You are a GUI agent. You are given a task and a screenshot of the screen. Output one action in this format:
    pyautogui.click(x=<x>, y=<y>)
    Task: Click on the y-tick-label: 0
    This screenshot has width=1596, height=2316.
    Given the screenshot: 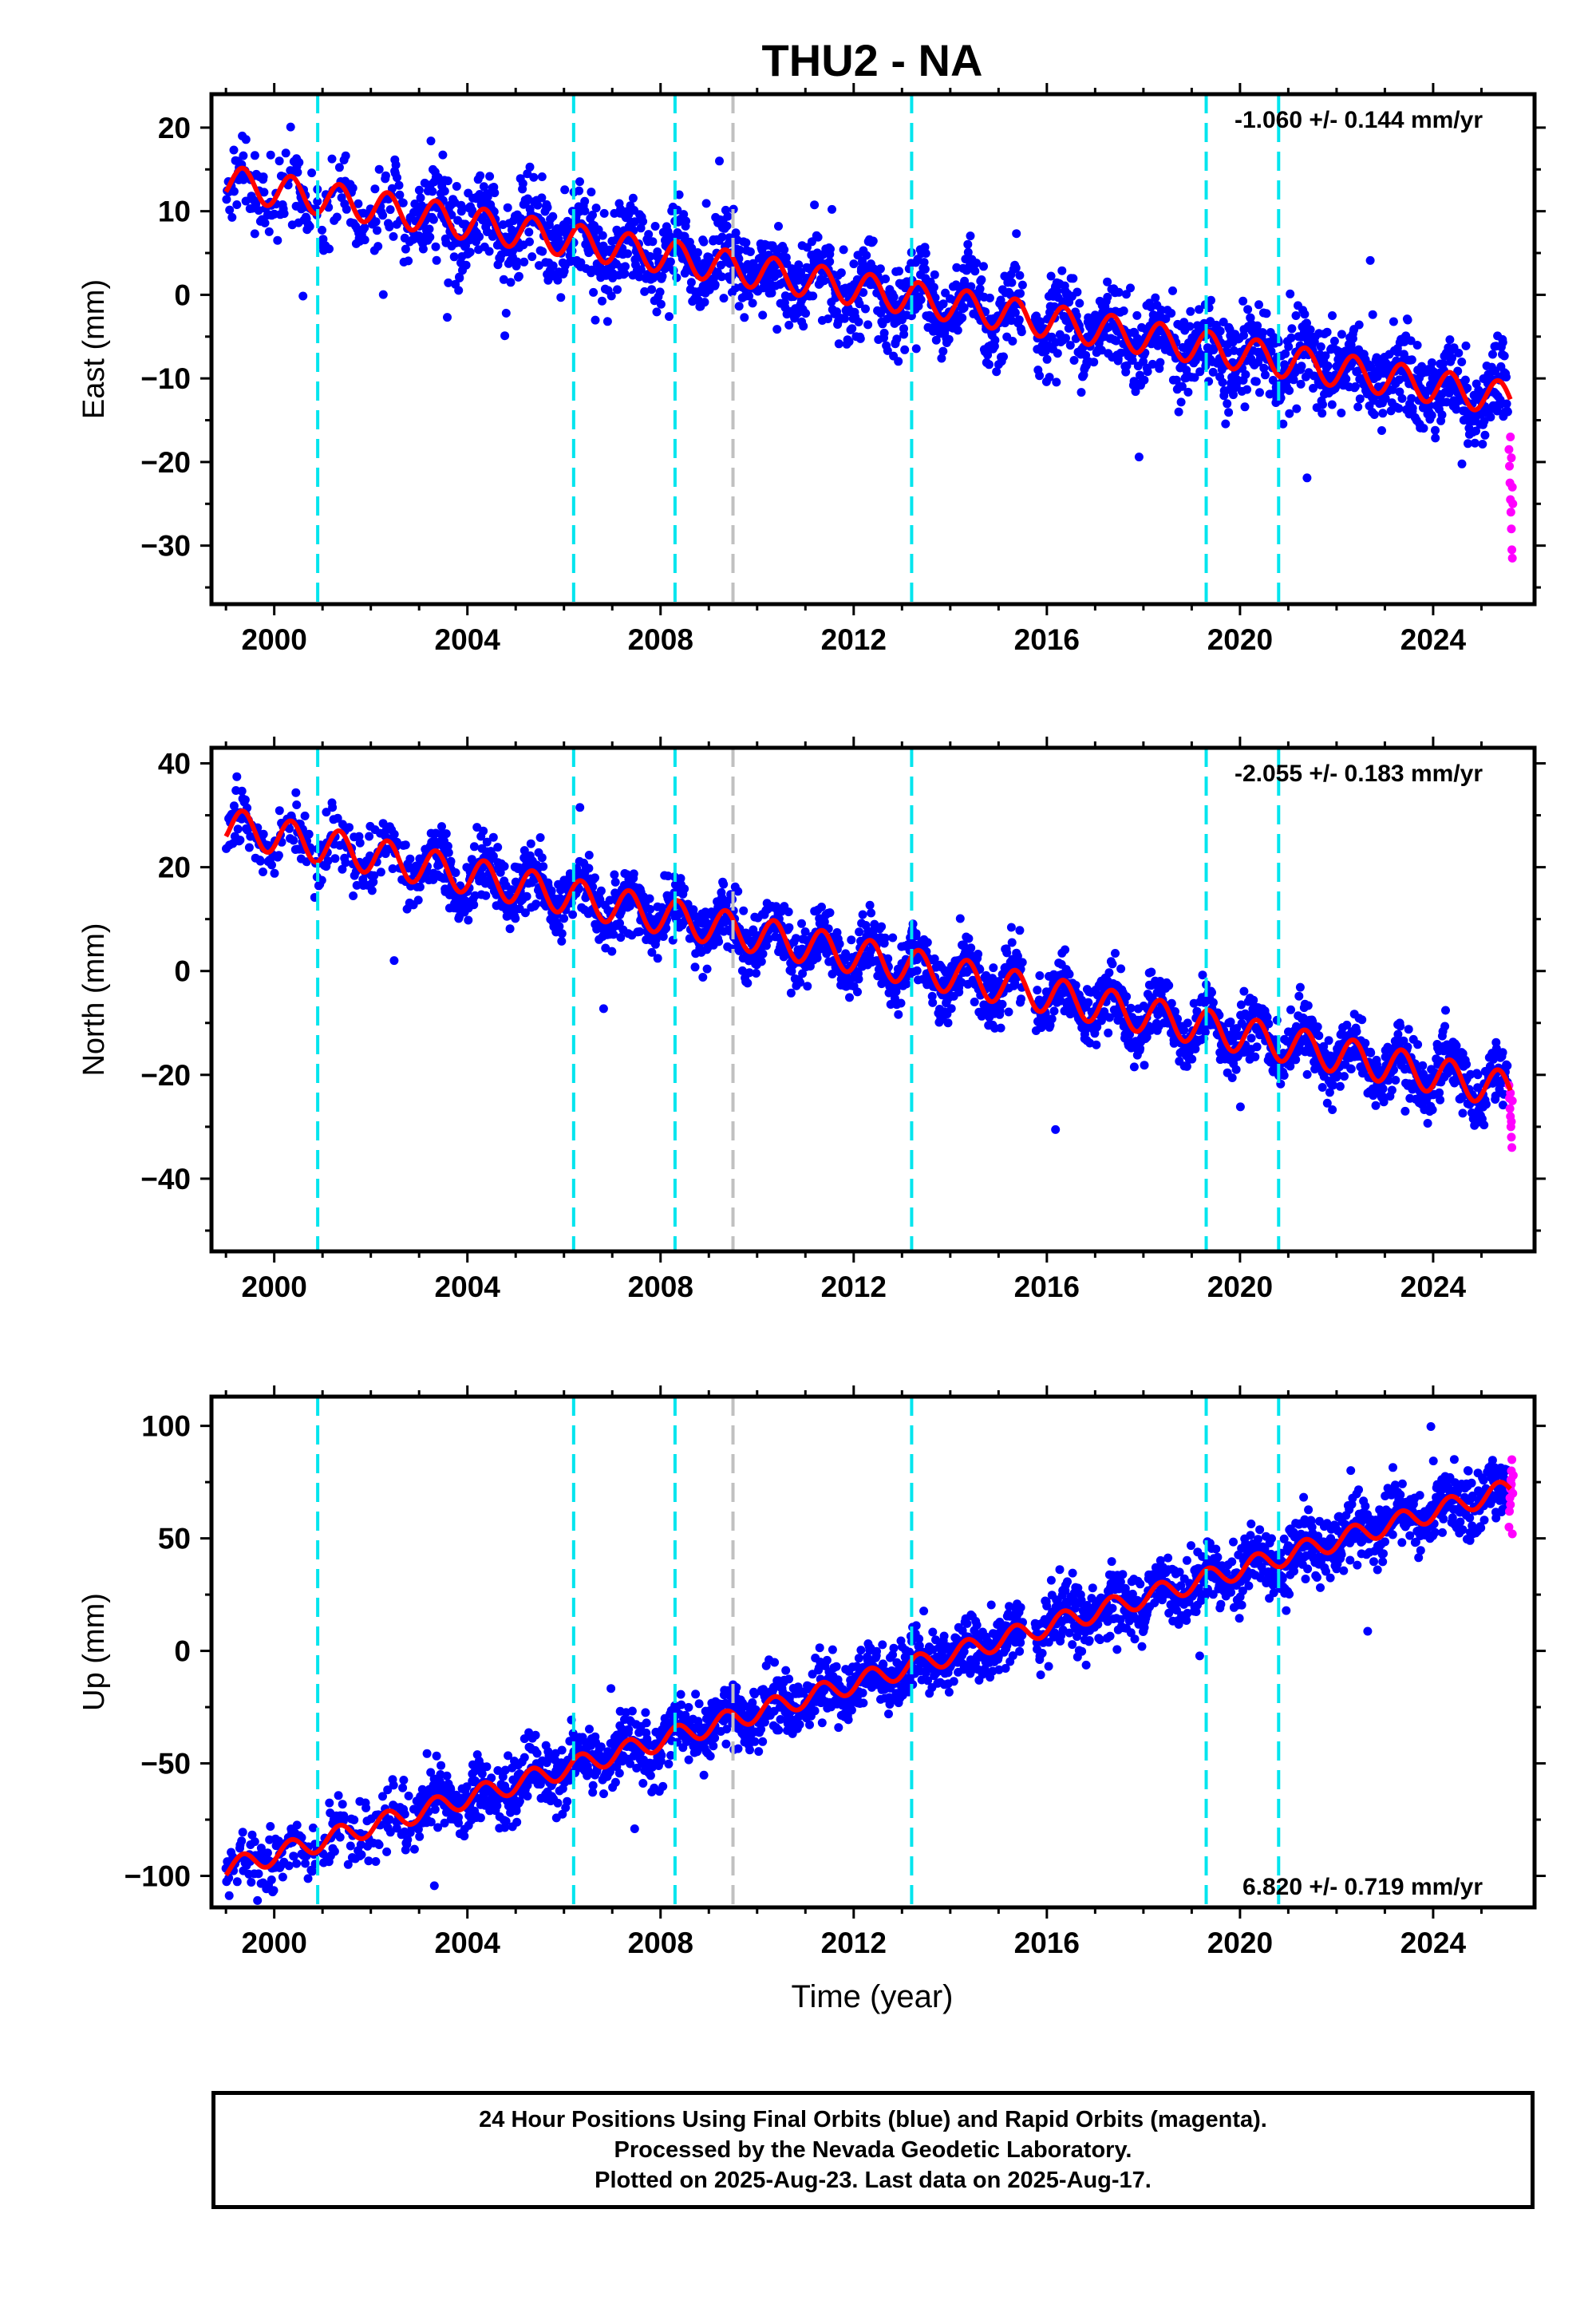 What is the action you would take?
    pyautogui.click(x=182, y=295)
    